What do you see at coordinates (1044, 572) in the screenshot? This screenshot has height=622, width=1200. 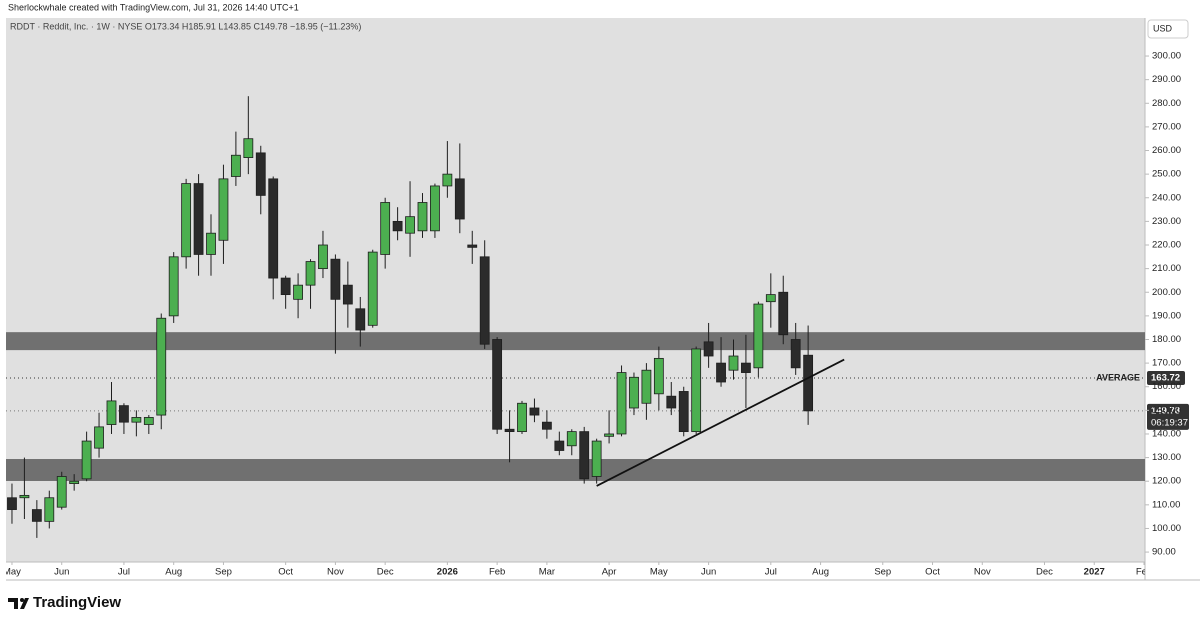 I see `x-tick-label: Dec` at bounding box center [1044, 572].